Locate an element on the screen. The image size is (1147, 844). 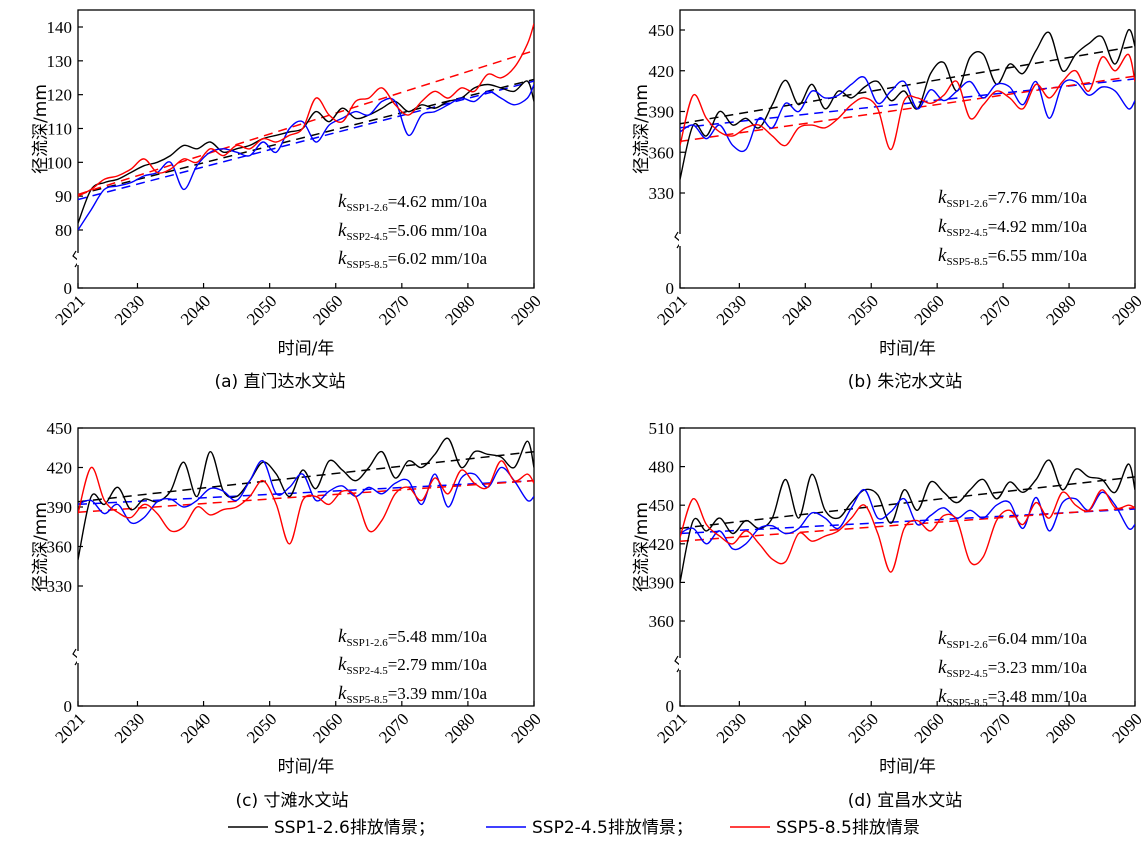
trend-rate-label: kSSP5-8.5=3.39 mm/10a is located at coordinates (412, 694).